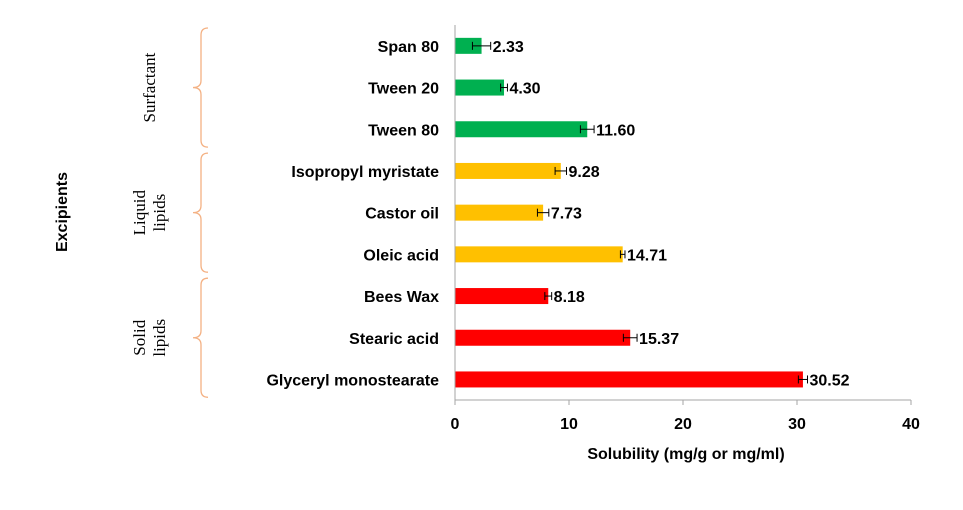 This screenshot has height=510, width=963. Describe the element at coordinates (403, 89) in the screenshot. I see `category-label: Tween 20` at that location.